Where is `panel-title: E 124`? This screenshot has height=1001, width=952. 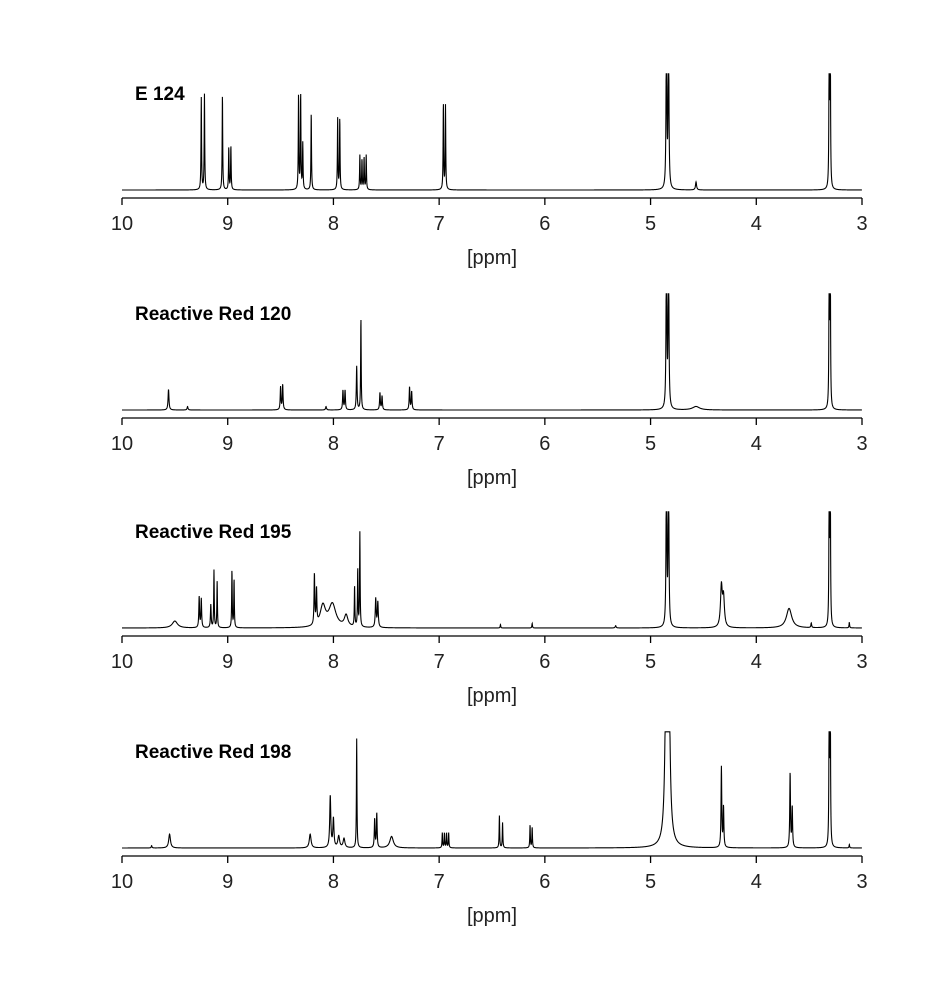
panel-title: E 124 is located at coordinates (160, 94).